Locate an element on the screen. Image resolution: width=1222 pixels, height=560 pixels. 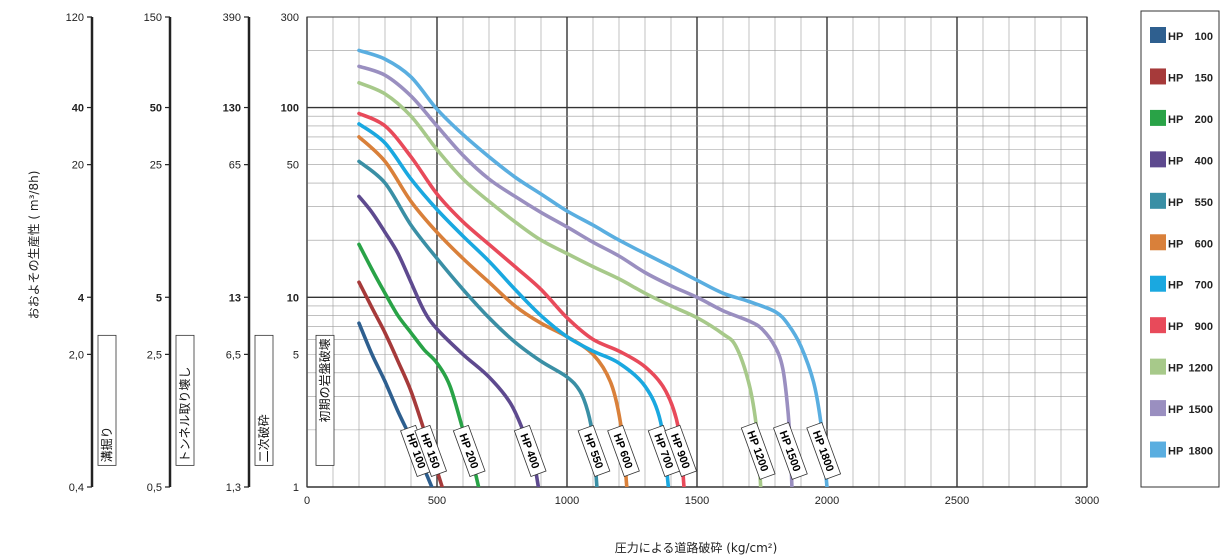
y-tick-label: 50 is located at coordinates (293, 166).